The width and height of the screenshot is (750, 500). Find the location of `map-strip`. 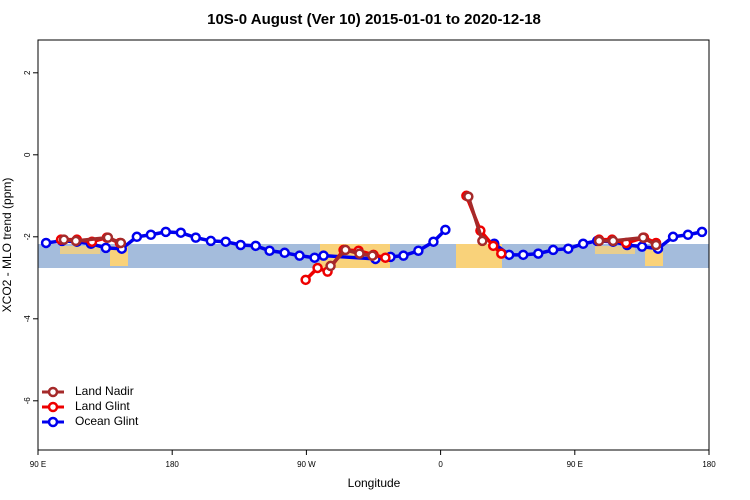

map-strip is located at coordinates (373, 256).